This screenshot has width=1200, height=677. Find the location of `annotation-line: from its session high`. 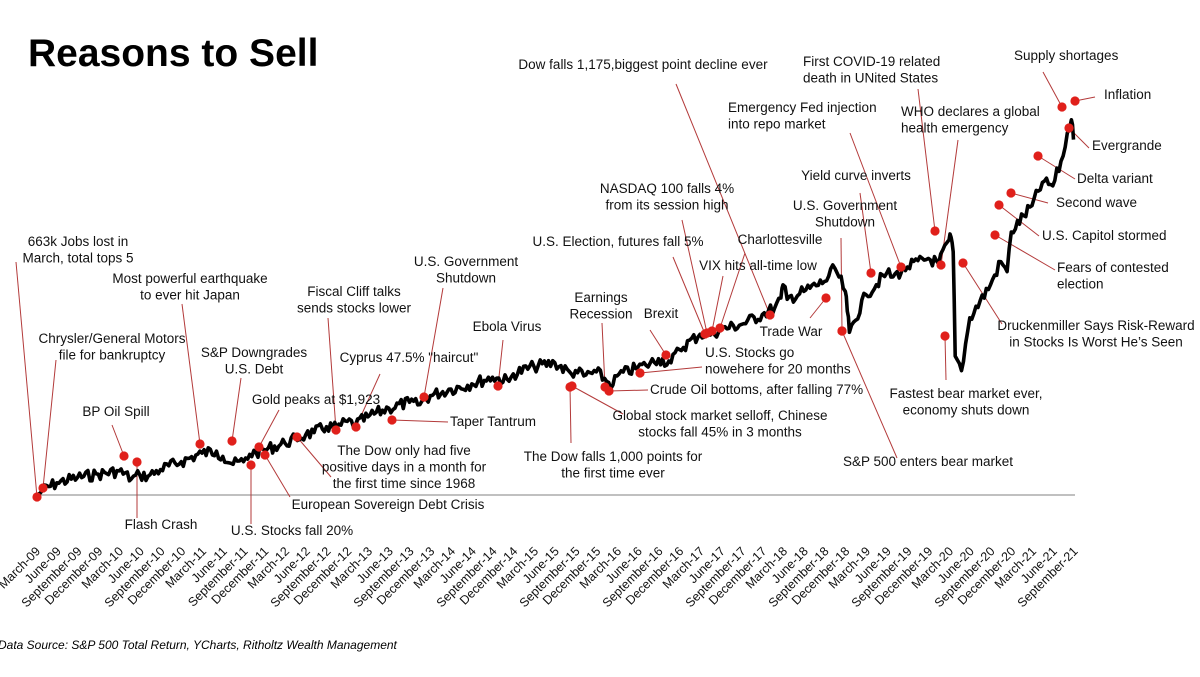

annotation-line: from its session high is located at coordinates (666, 205).